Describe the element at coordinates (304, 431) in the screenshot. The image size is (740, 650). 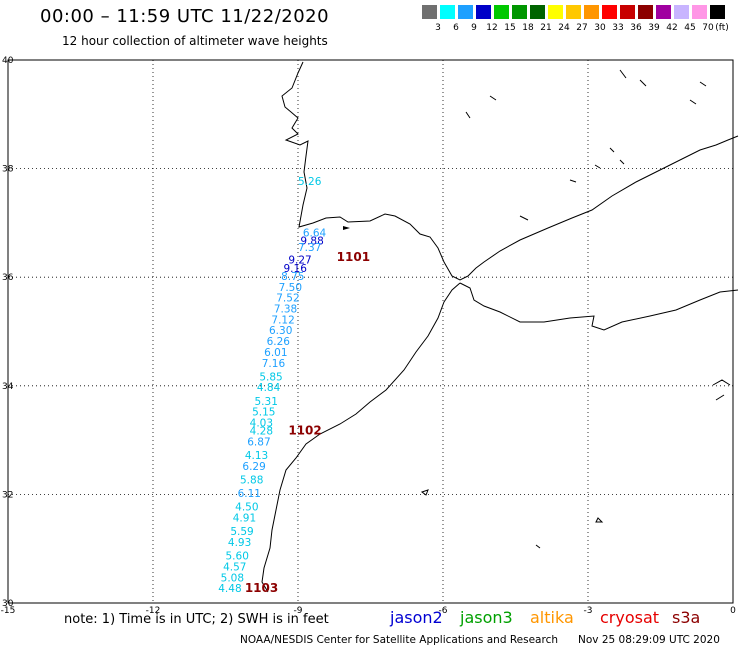
I see `station-label: 1102` at that location.